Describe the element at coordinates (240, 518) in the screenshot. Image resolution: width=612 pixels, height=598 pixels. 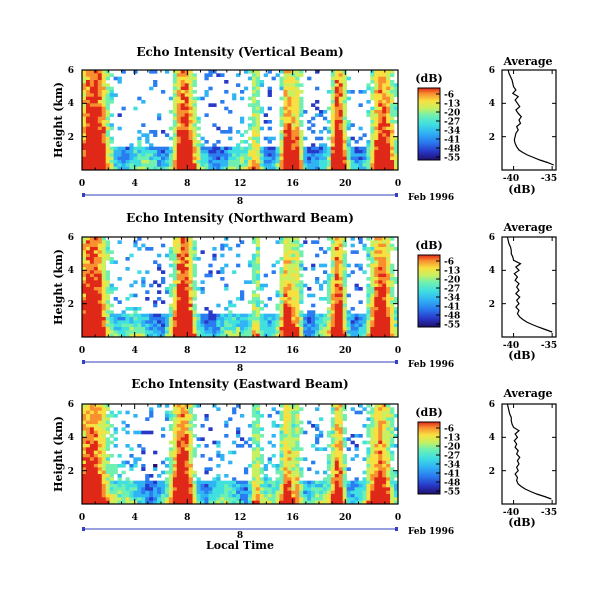
I see `x-tick-label: 12` at that location.